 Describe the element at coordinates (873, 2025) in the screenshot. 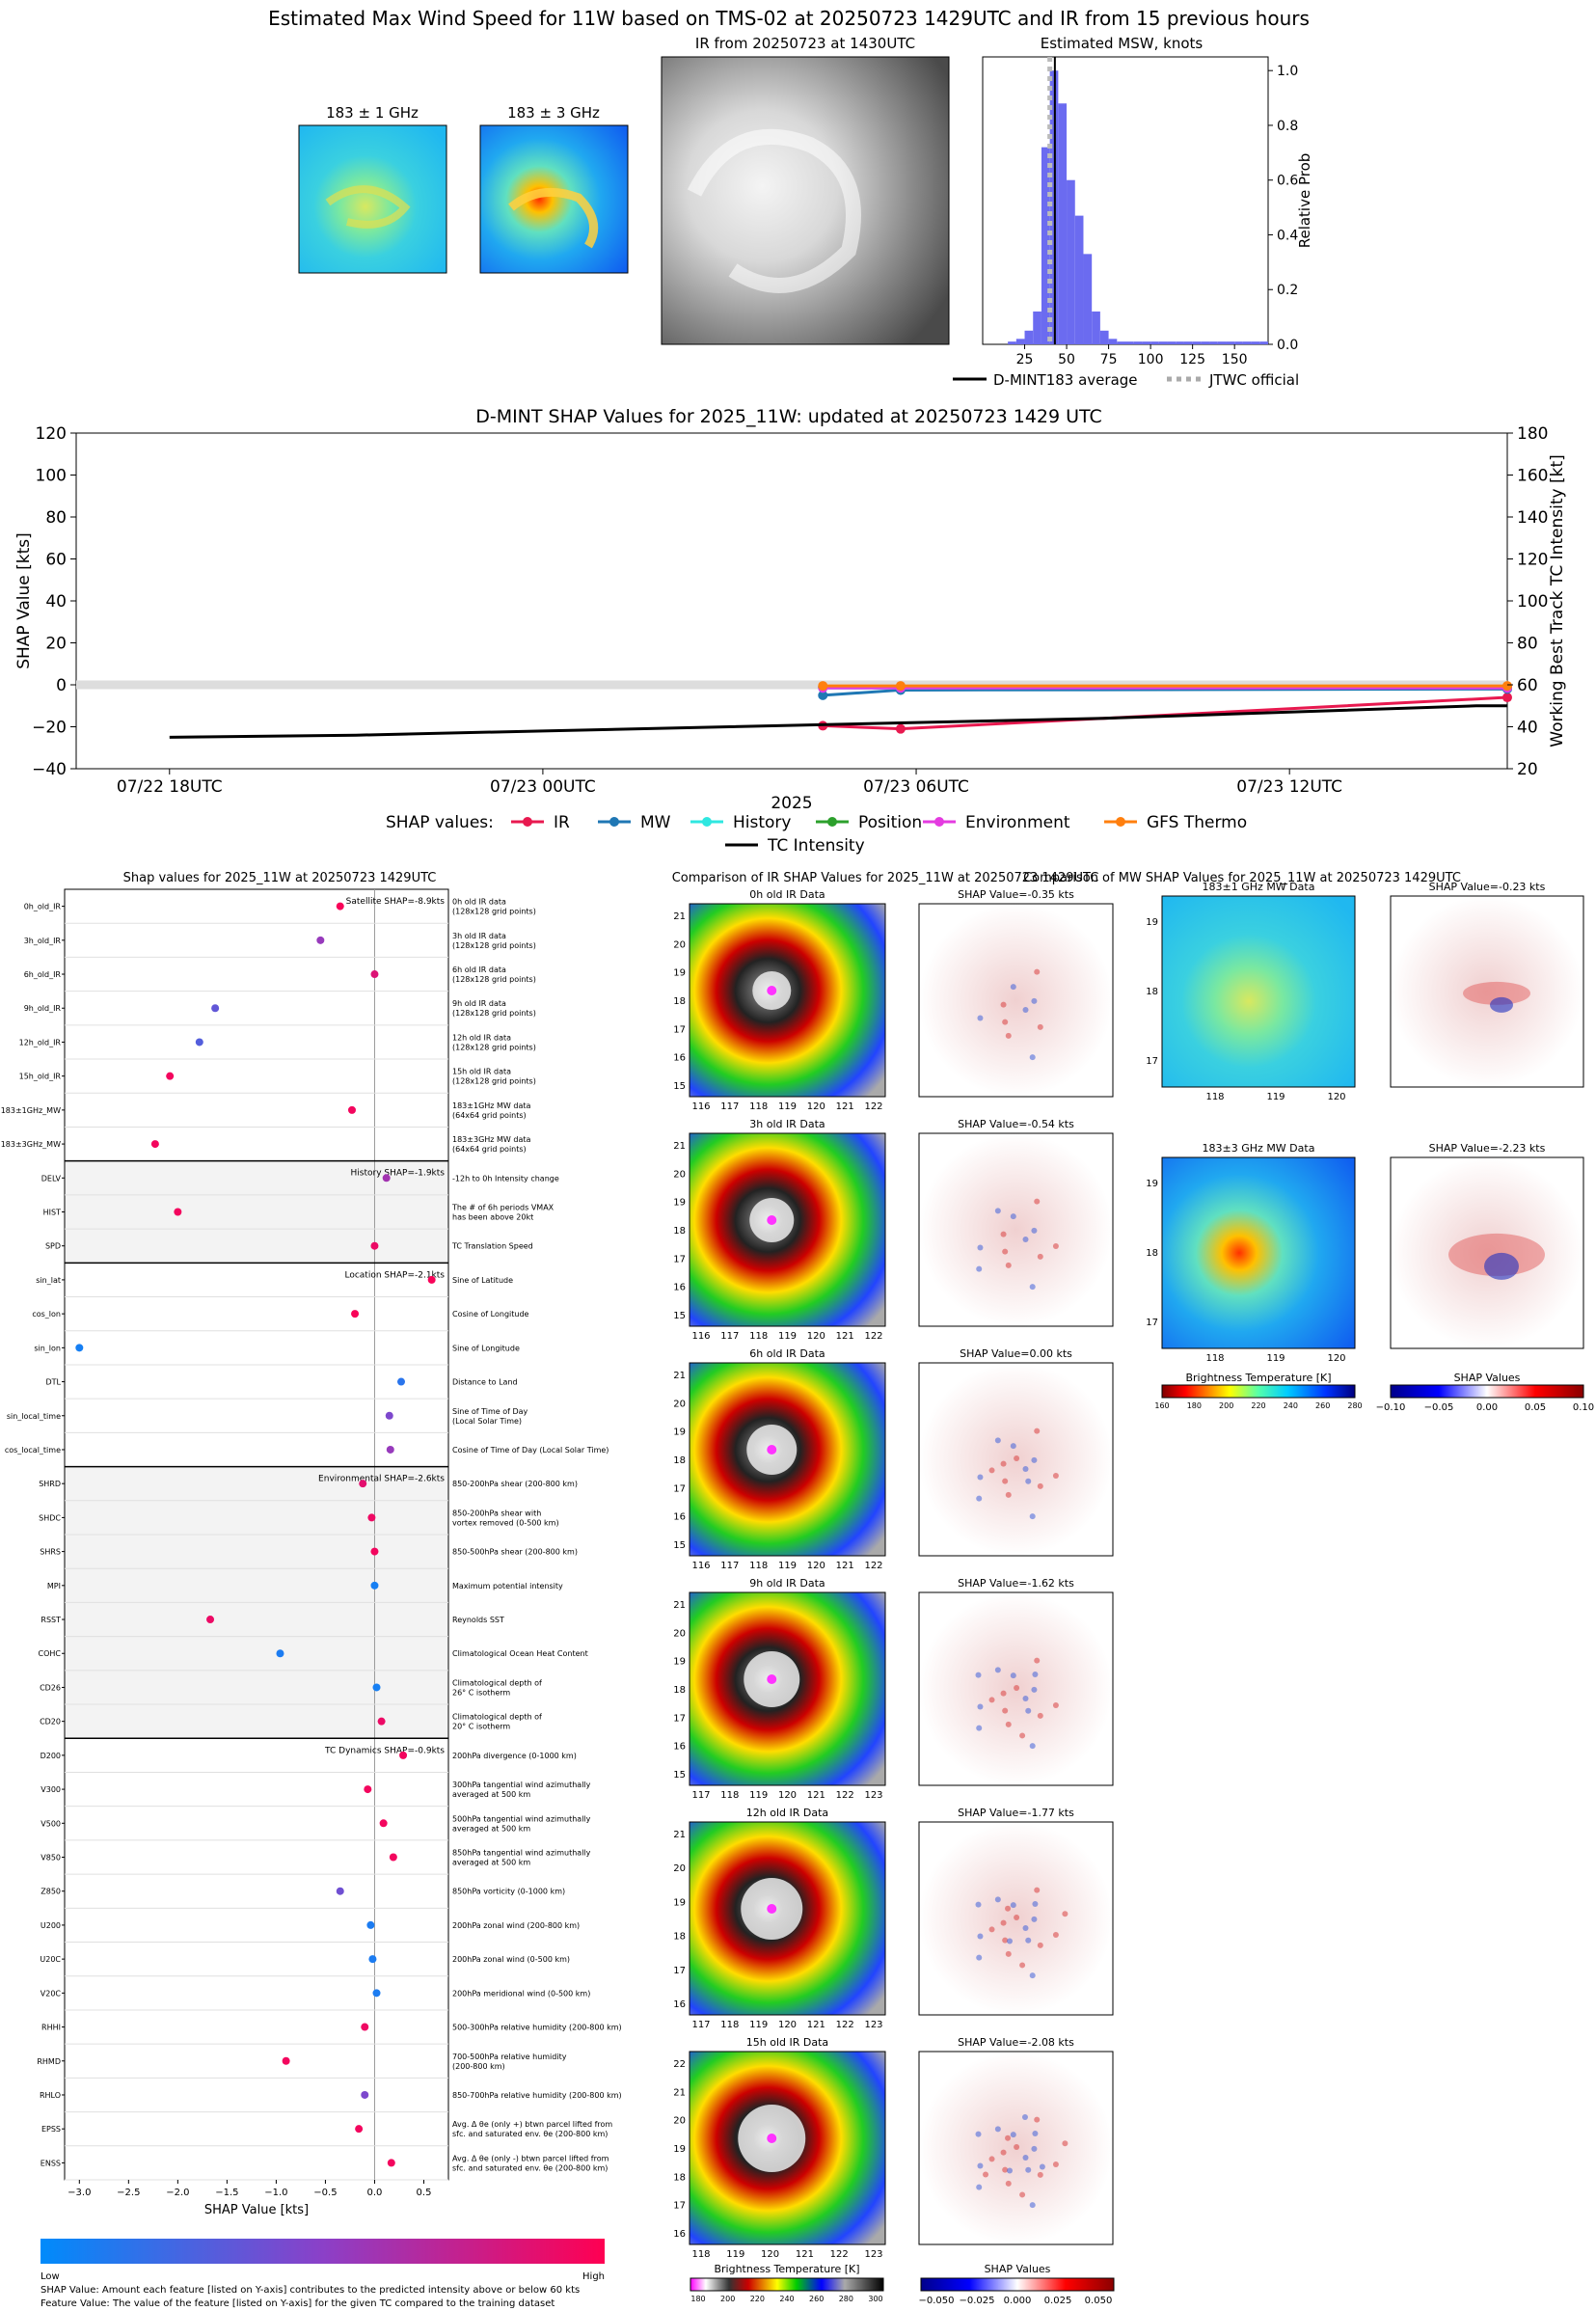

I see `ir-x-tick: 123` at that location.